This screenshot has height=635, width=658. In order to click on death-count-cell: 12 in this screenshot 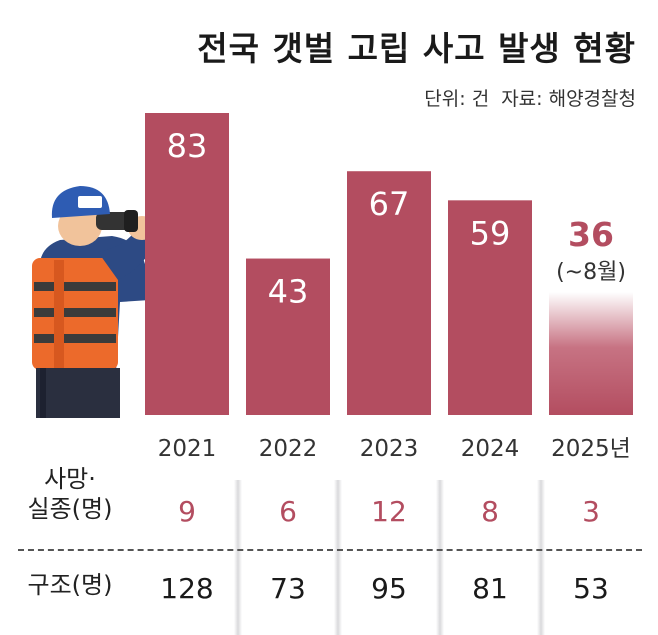, I will do `click(389, 511)`.